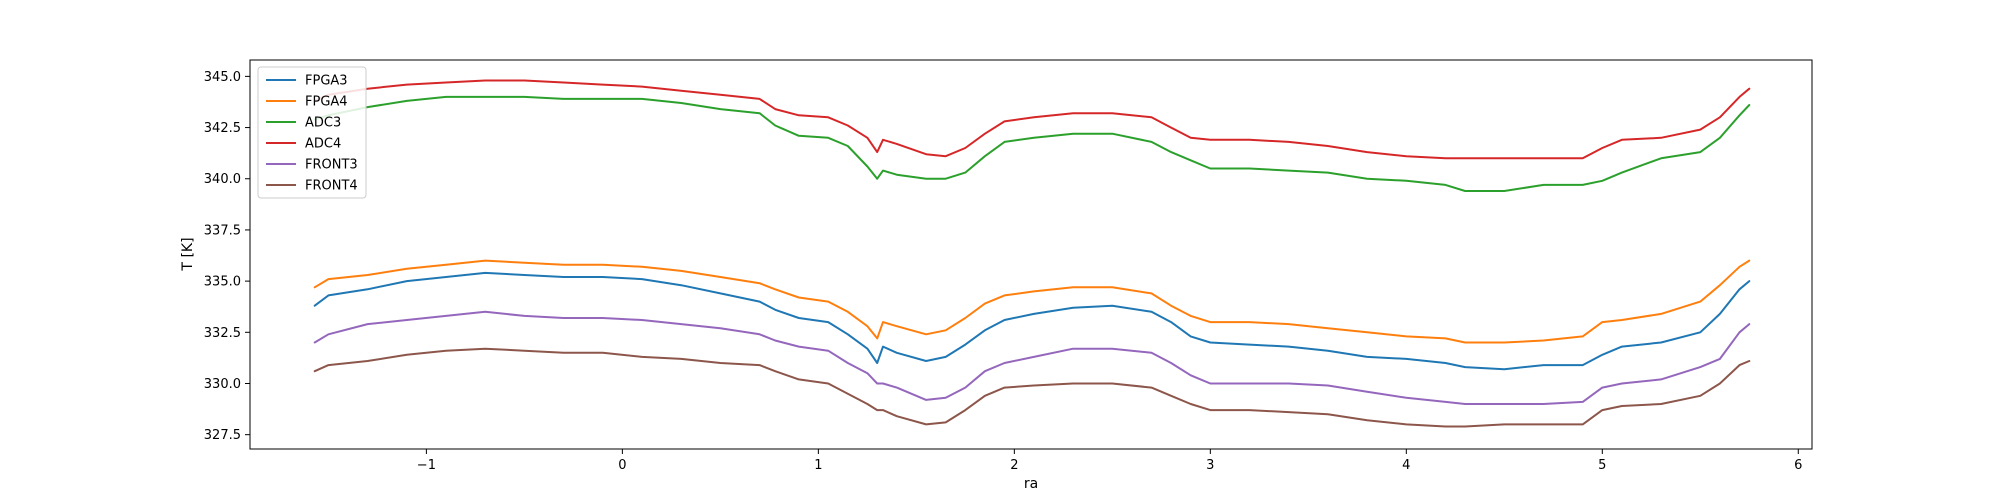 This screenshot has width=2000, height=504. What do you see at coordinates (1031, 484) in the screenshot?
I see `x-axis-label: ra` at bounding box center [1031, 484].